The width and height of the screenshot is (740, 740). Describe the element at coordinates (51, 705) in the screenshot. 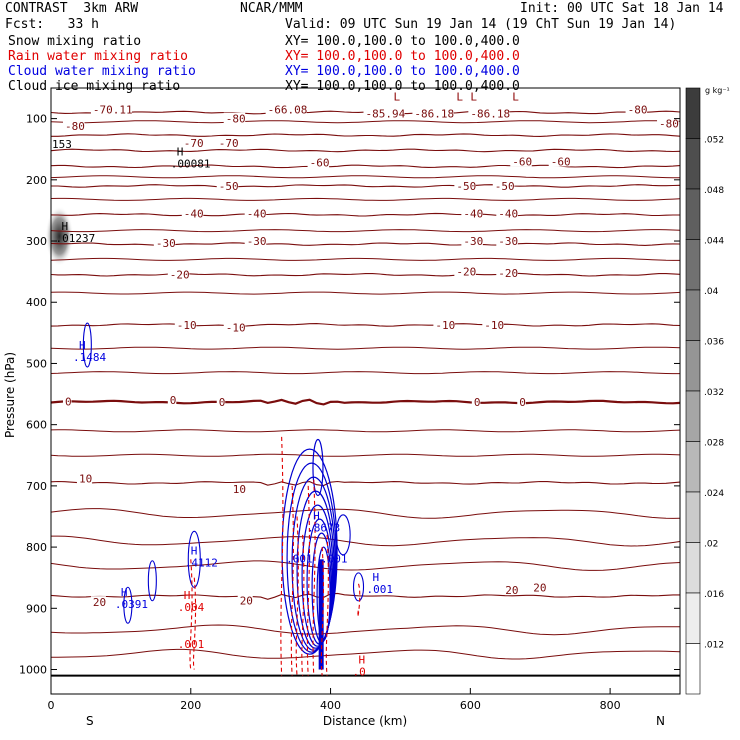

I see `x-tick-label: 0` at that location.